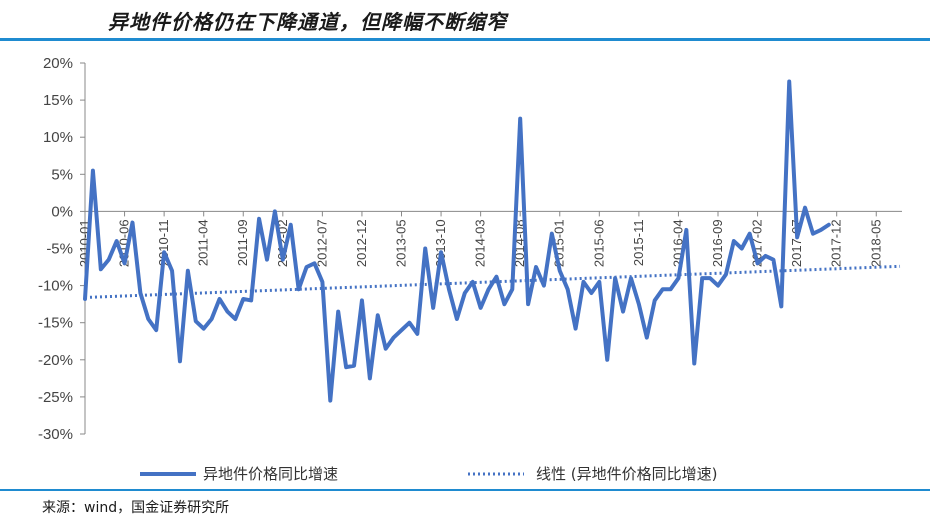 The image size is (930, 518). What do you see at coordinates (428, 474) in the screenshot?
I see `legend: 异地件价格同比增速 线性 (异地件价格同比增速)` at bounding box center [428, 474].